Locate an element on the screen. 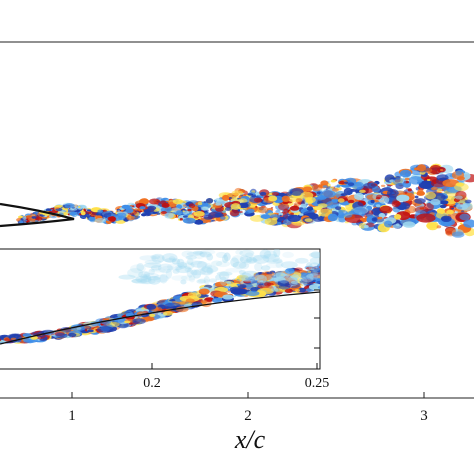  x-axis-label: x/c is located at coordinates (250, 439).